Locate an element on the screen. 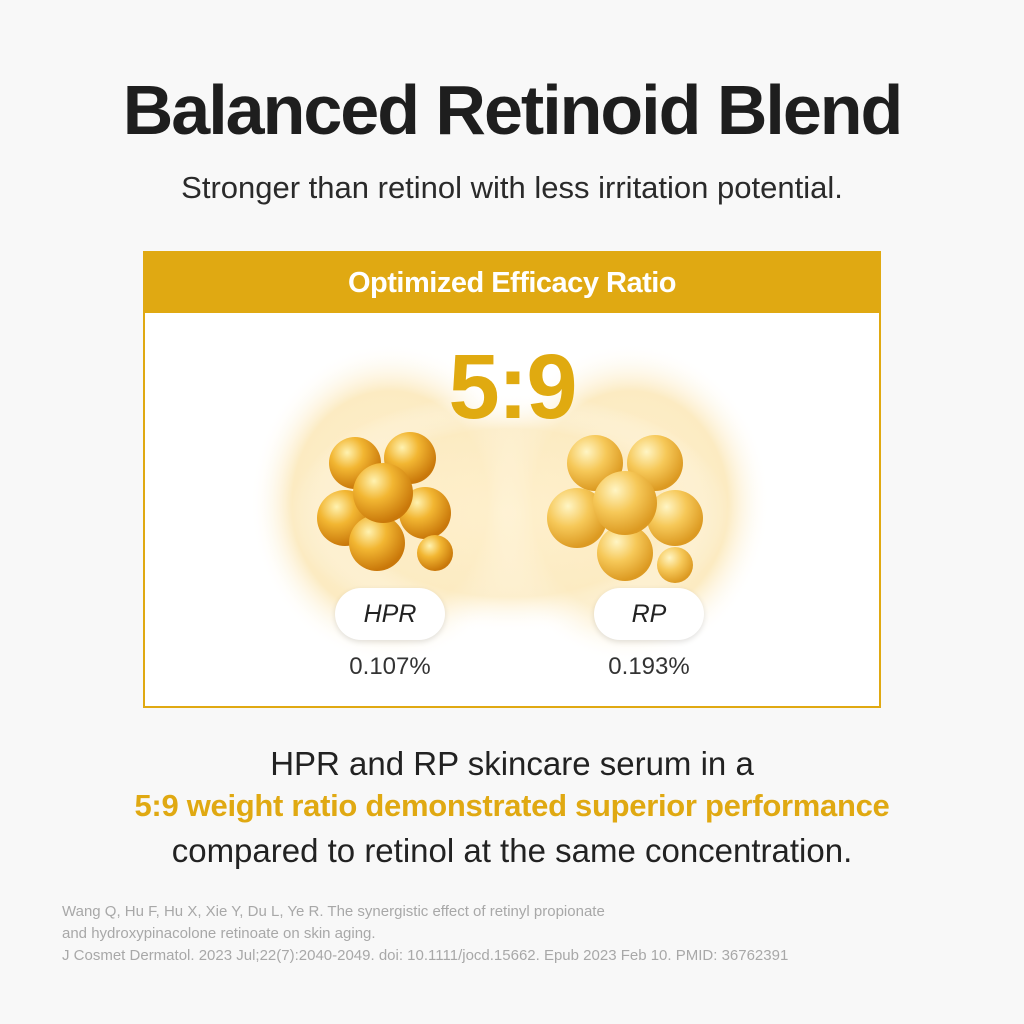  hpr-molecule is located at coordinates (385, 501).